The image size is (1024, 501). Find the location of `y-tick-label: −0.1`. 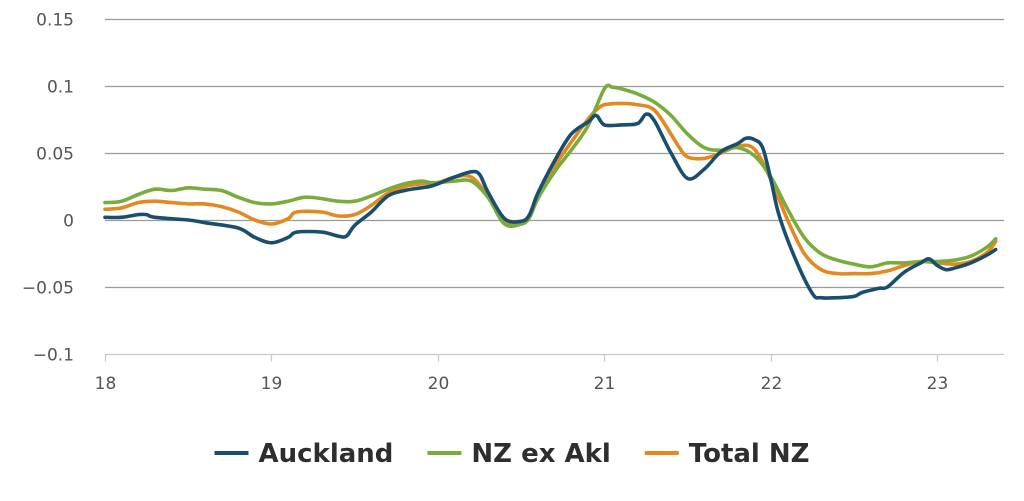

y-tick-label: −0.1 is located at coordinates (53, 356).